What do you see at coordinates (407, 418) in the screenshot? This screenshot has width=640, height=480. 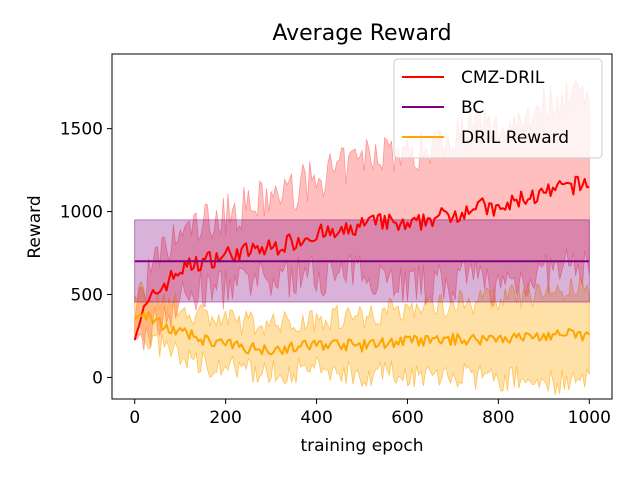 I see `x-tick-label: 600` at bounding box center [407, 418].